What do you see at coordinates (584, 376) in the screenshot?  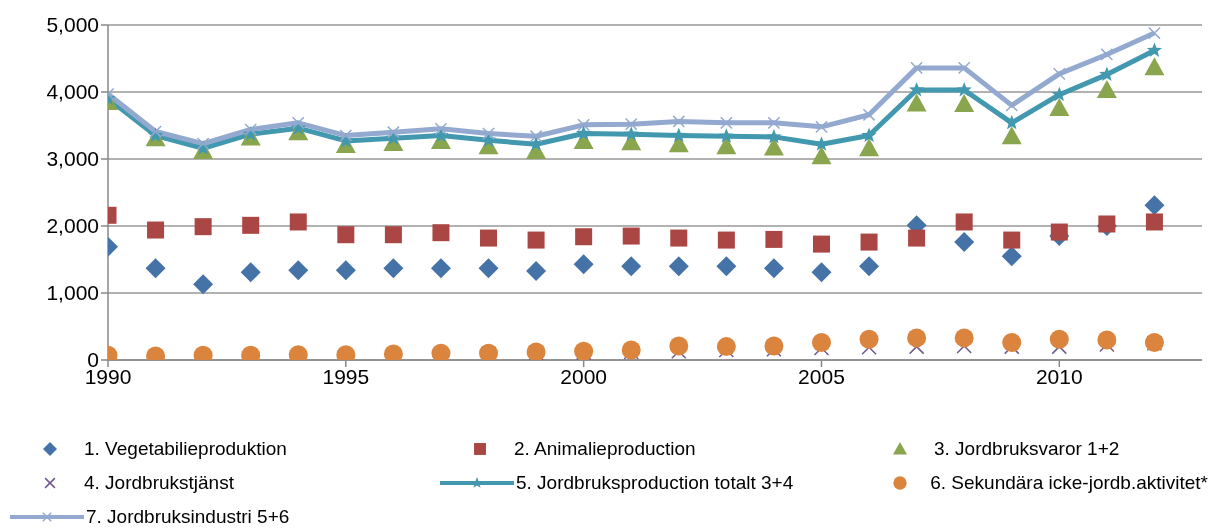 I see `x-tick-label: 2000` at bounding box center [584, 376].